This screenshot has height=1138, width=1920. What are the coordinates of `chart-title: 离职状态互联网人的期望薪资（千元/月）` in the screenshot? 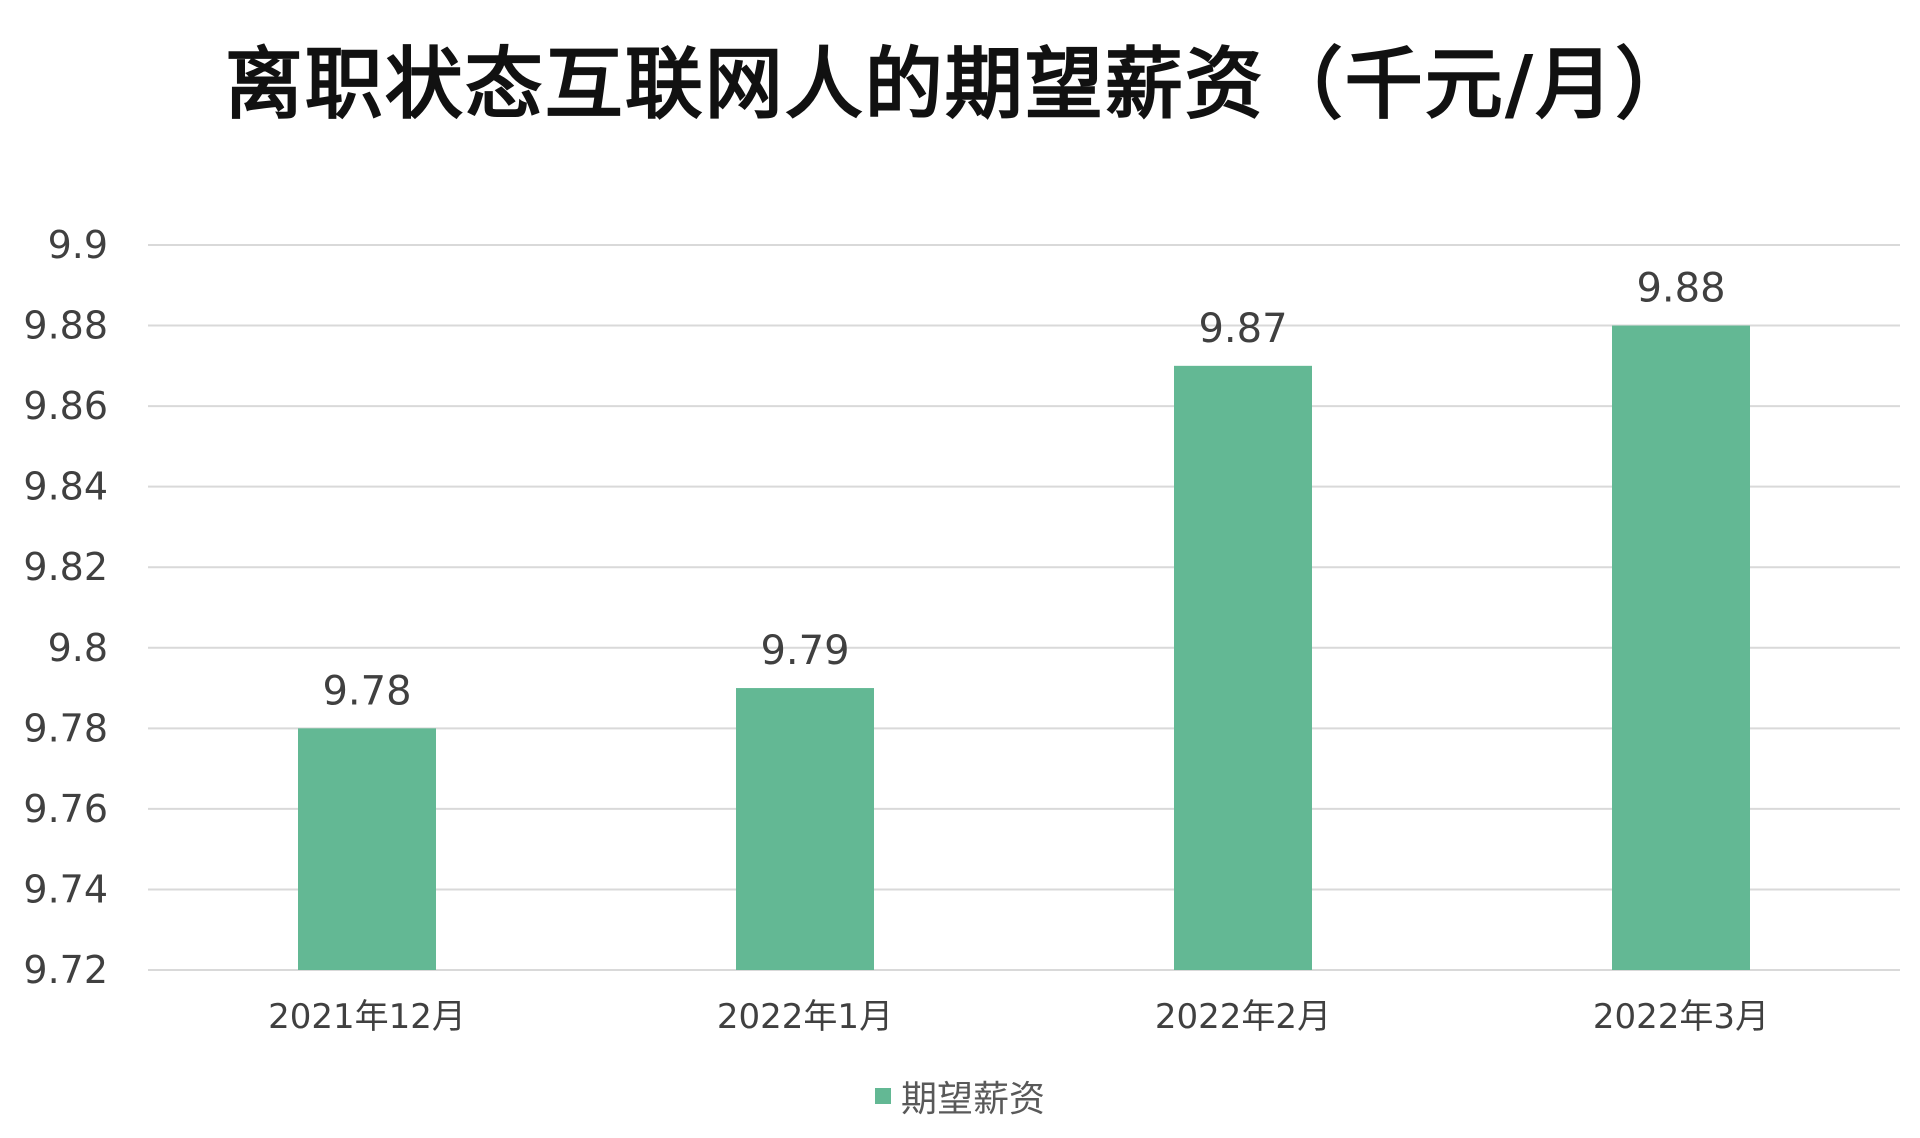 It's located at (960, 85).